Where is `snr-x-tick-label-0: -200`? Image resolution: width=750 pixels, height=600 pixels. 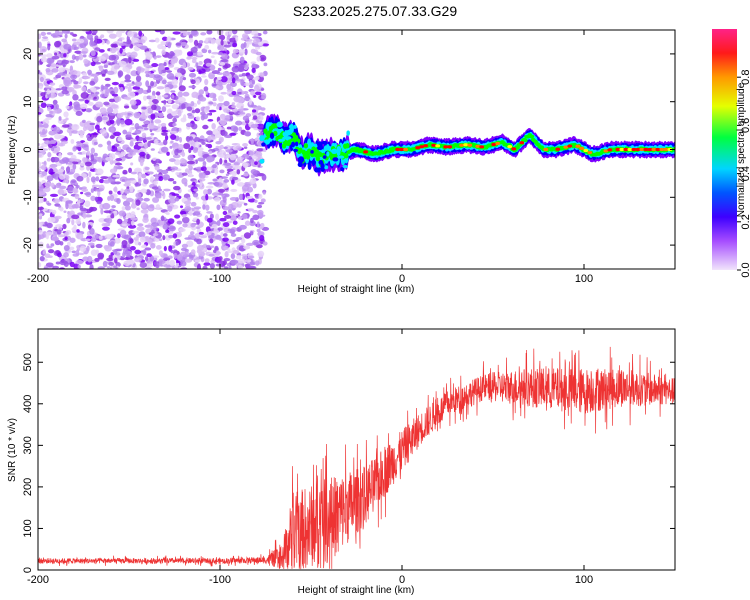
snr-x-tick-label-0: -200 is located at coordinates (38, 580).